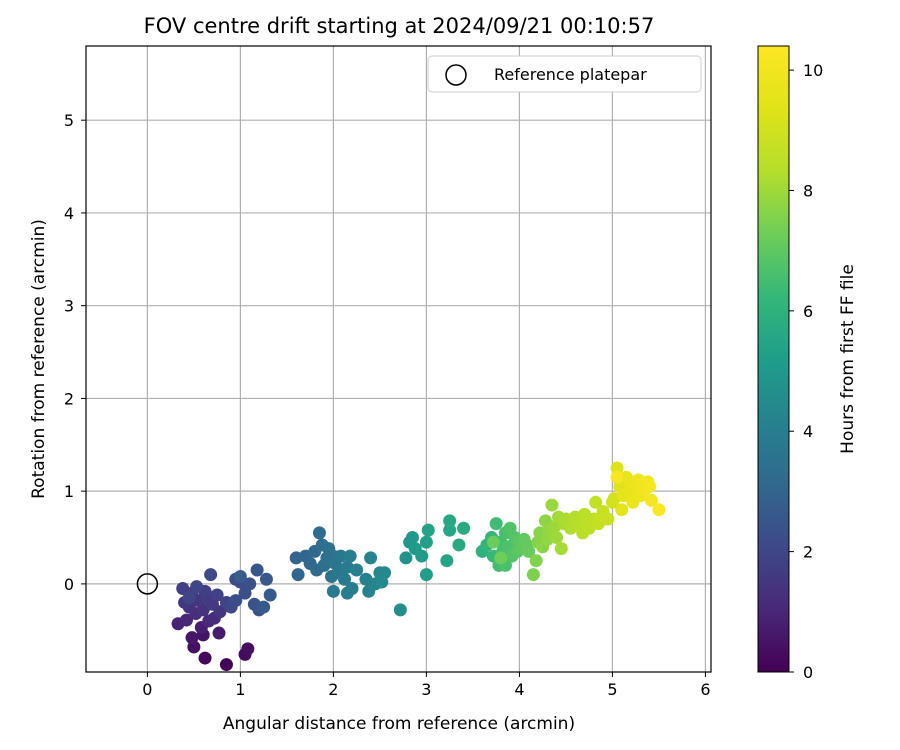 This screenshot has width=900, height=750. I want to click on x-tick-label: 6, so click(705, 689).